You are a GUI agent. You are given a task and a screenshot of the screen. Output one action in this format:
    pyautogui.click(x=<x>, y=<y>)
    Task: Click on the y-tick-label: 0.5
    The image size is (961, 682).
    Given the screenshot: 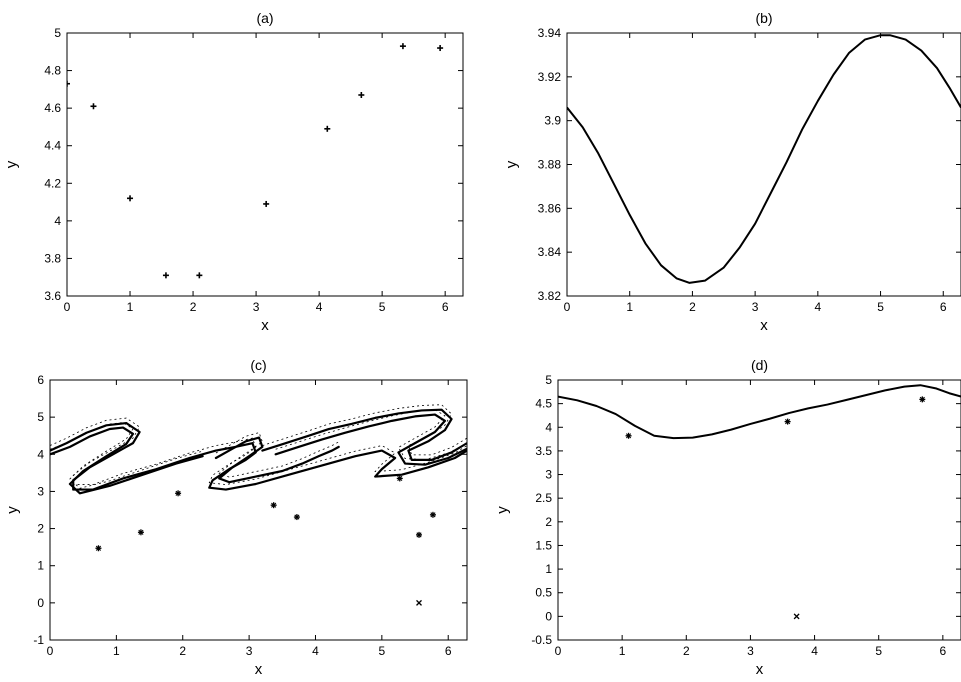 What is the action you would take?
    pyautogui.click(x=543, y=593)
    